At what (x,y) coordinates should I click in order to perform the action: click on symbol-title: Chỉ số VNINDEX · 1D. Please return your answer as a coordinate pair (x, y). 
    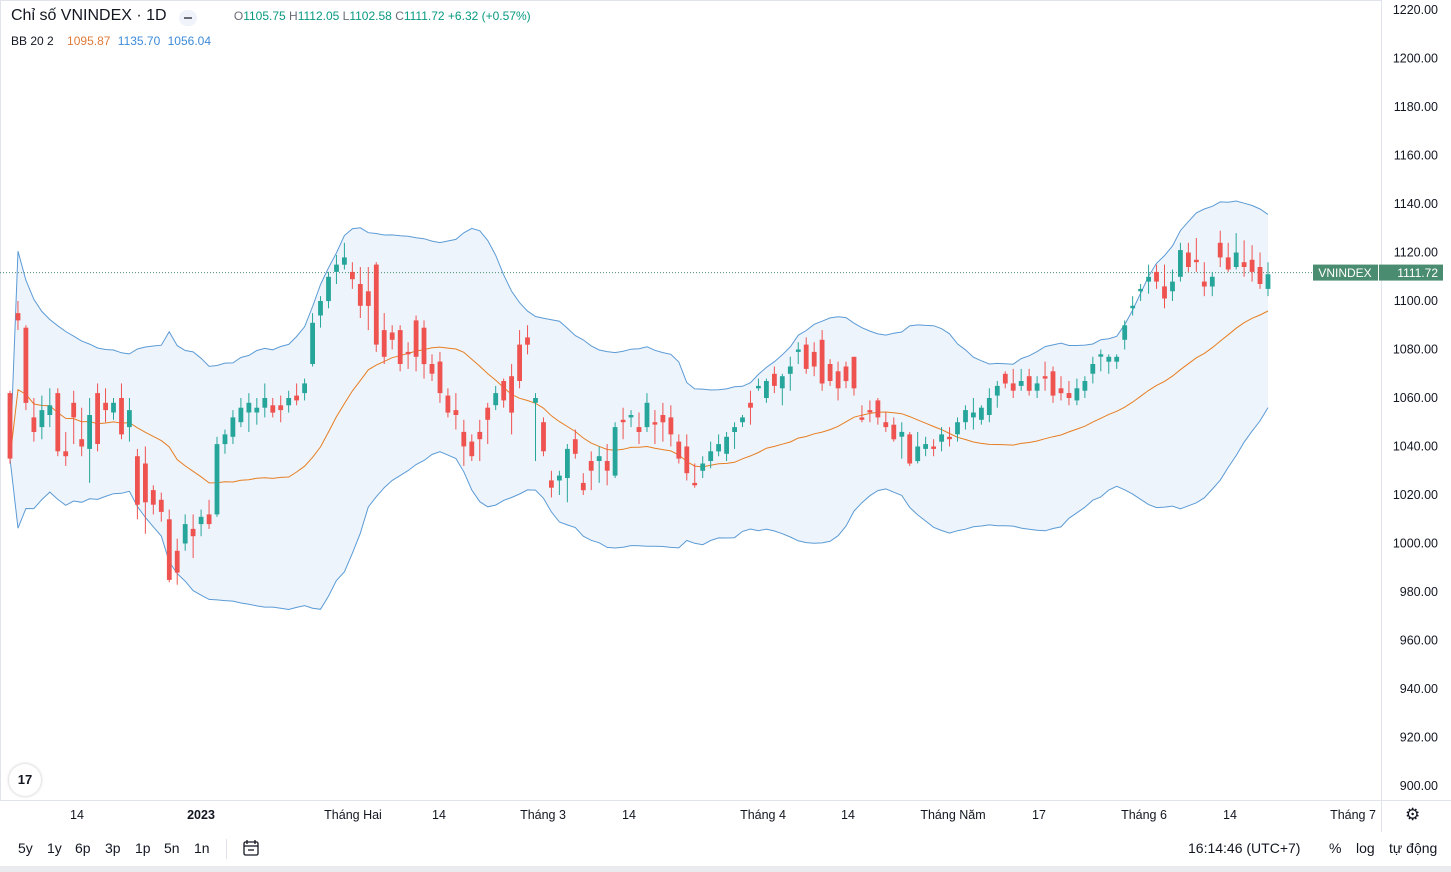
    Looking at the image, I should click on (89, 15).